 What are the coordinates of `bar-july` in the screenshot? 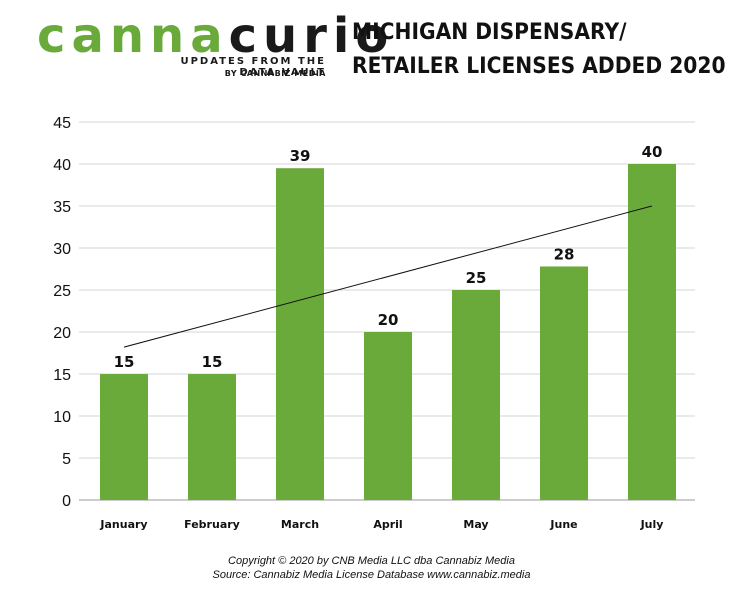 It's located at (652, 332).